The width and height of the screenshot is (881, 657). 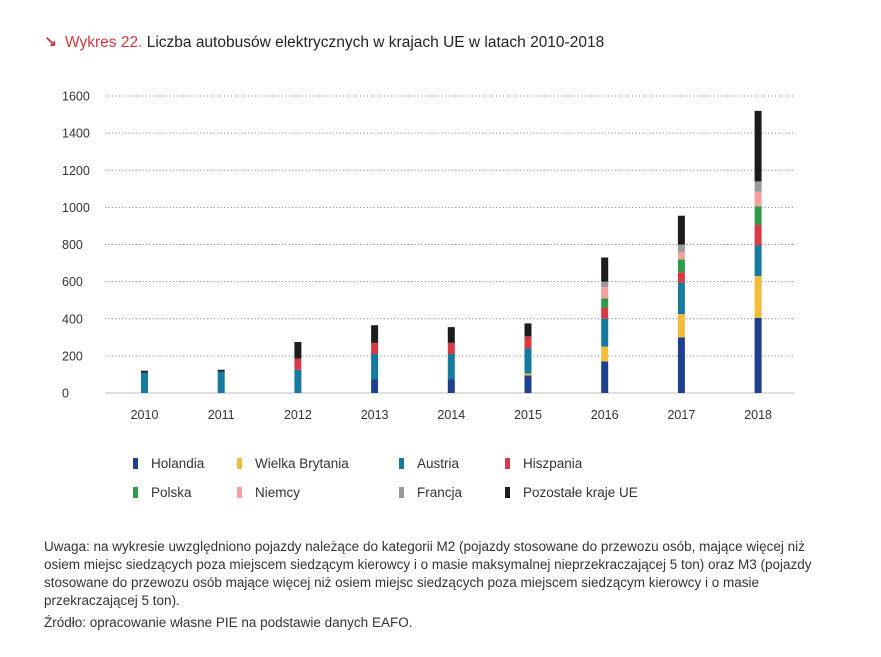 What do you see at coordinates (171, 492) in the screenshot?
I see `legend-label: Polska` at bounding box center [171, 492].